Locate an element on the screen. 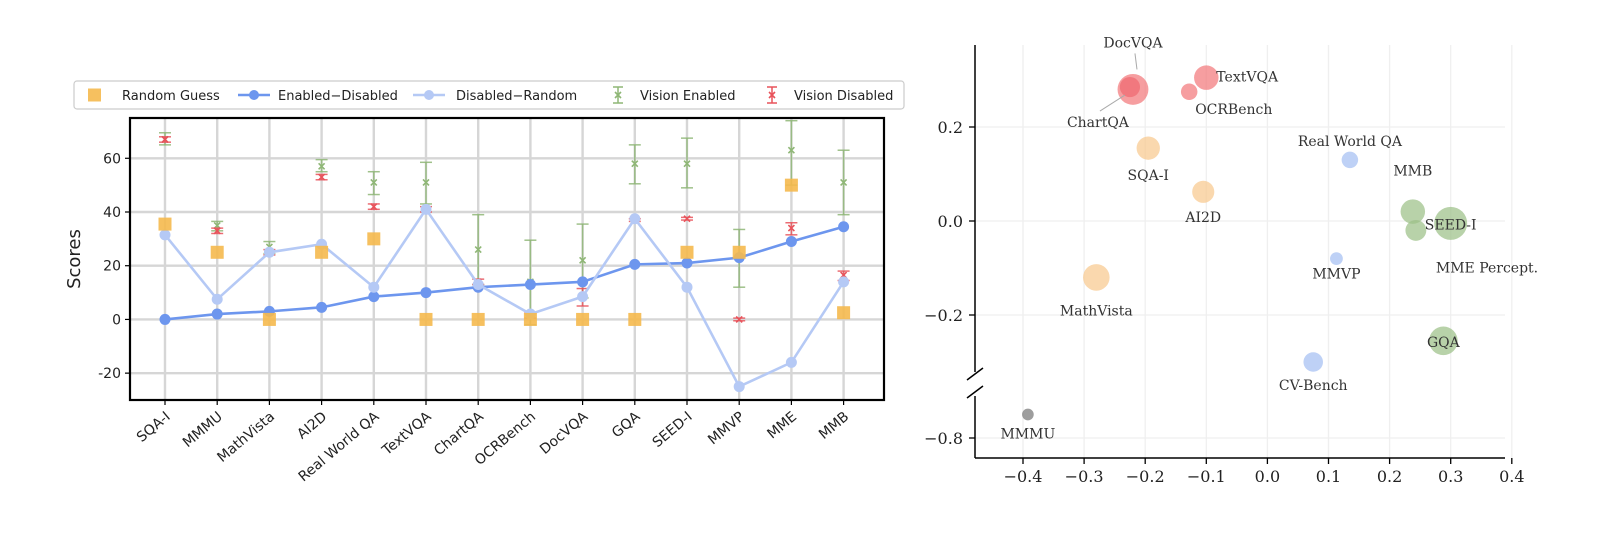 The image size is (1600, 540). bubble-label: MathVista is located at coordinates (1096, 311).